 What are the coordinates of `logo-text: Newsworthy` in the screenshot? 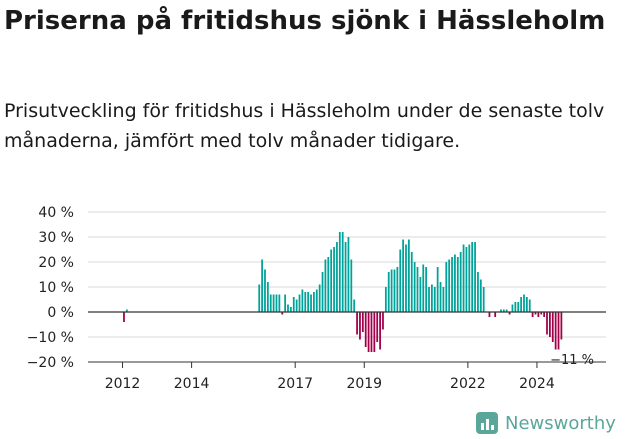 It's located at (560, 423).